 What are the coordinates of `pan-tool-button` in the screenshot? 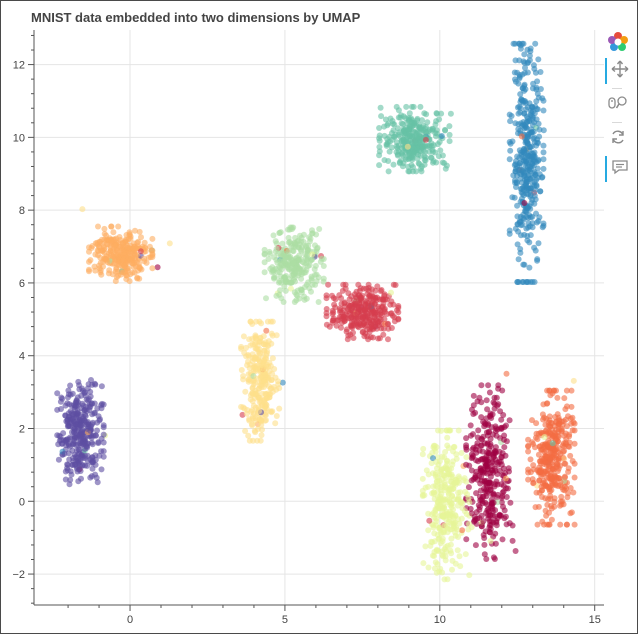 It's located at (619, 71).